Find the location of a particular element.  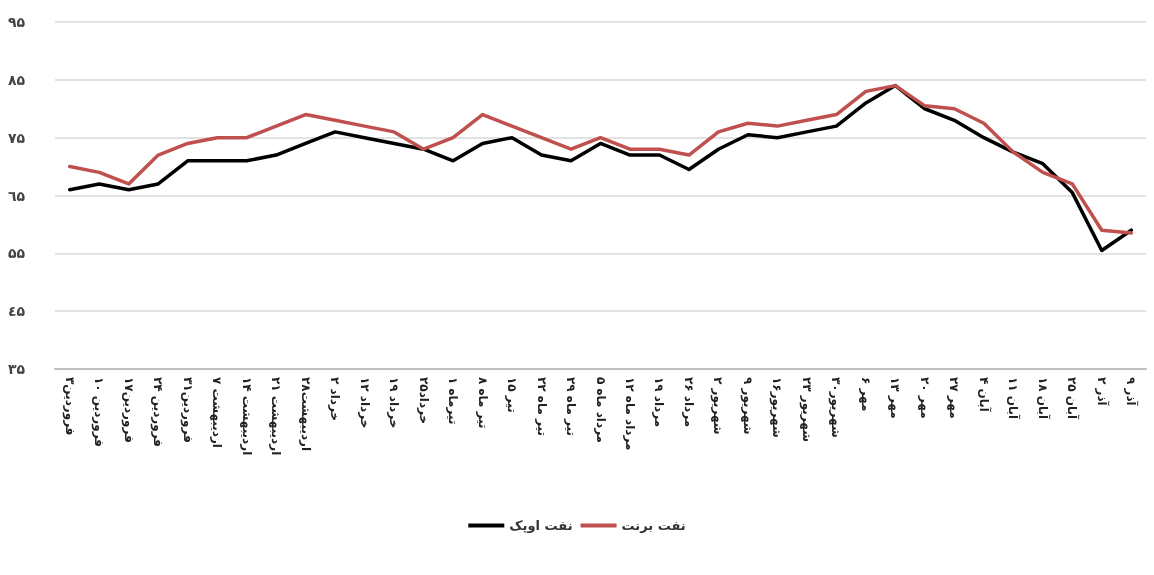

x-tick-label: ۴ آبان is located at coordinates (984, 395).